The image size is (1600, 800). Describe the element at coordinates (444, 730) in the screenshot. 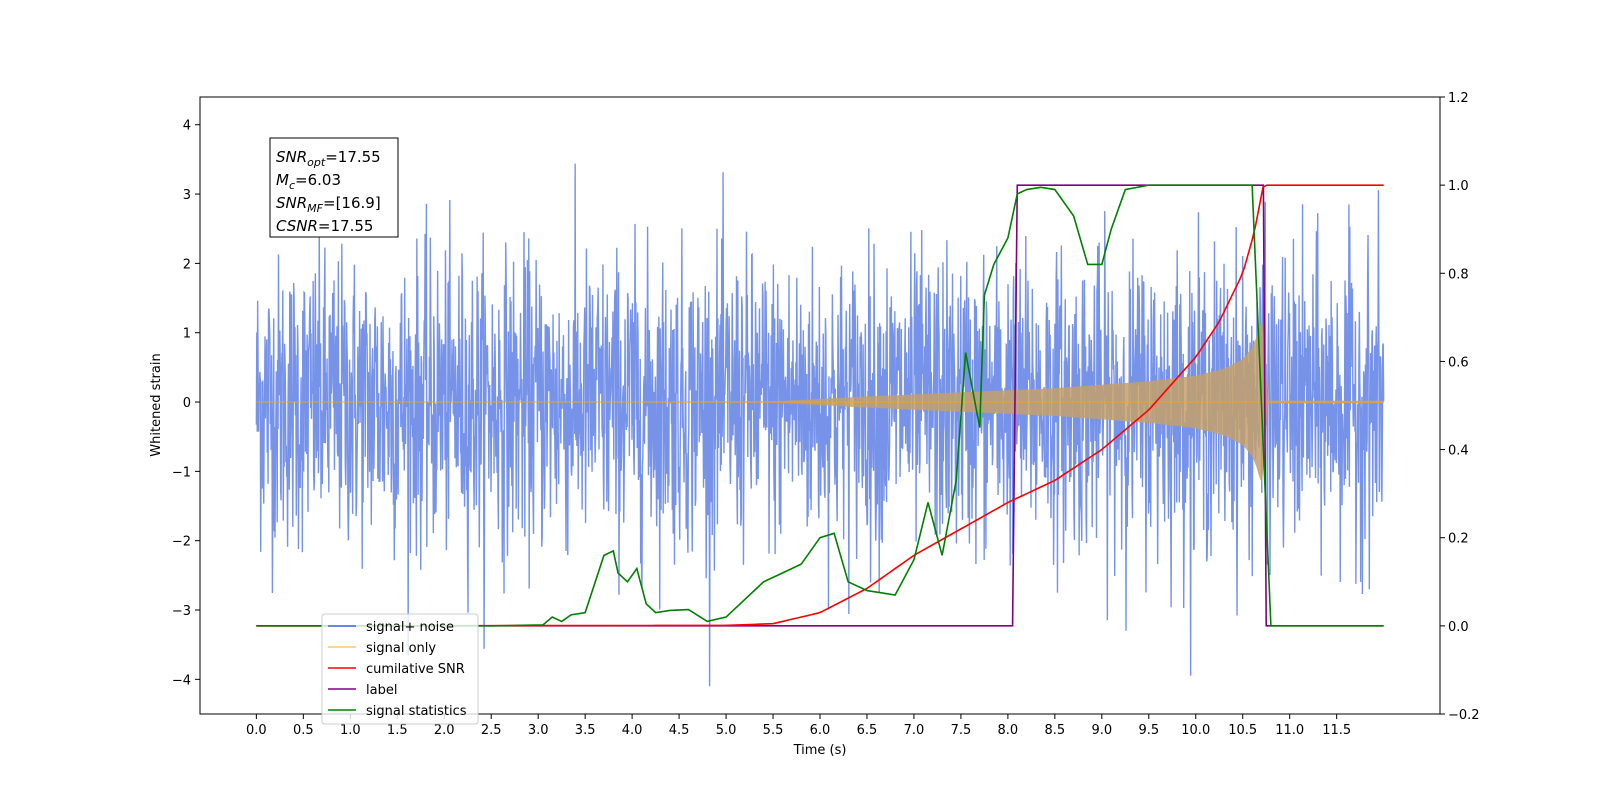

I see `x-tick-label: 2.0` at that location.